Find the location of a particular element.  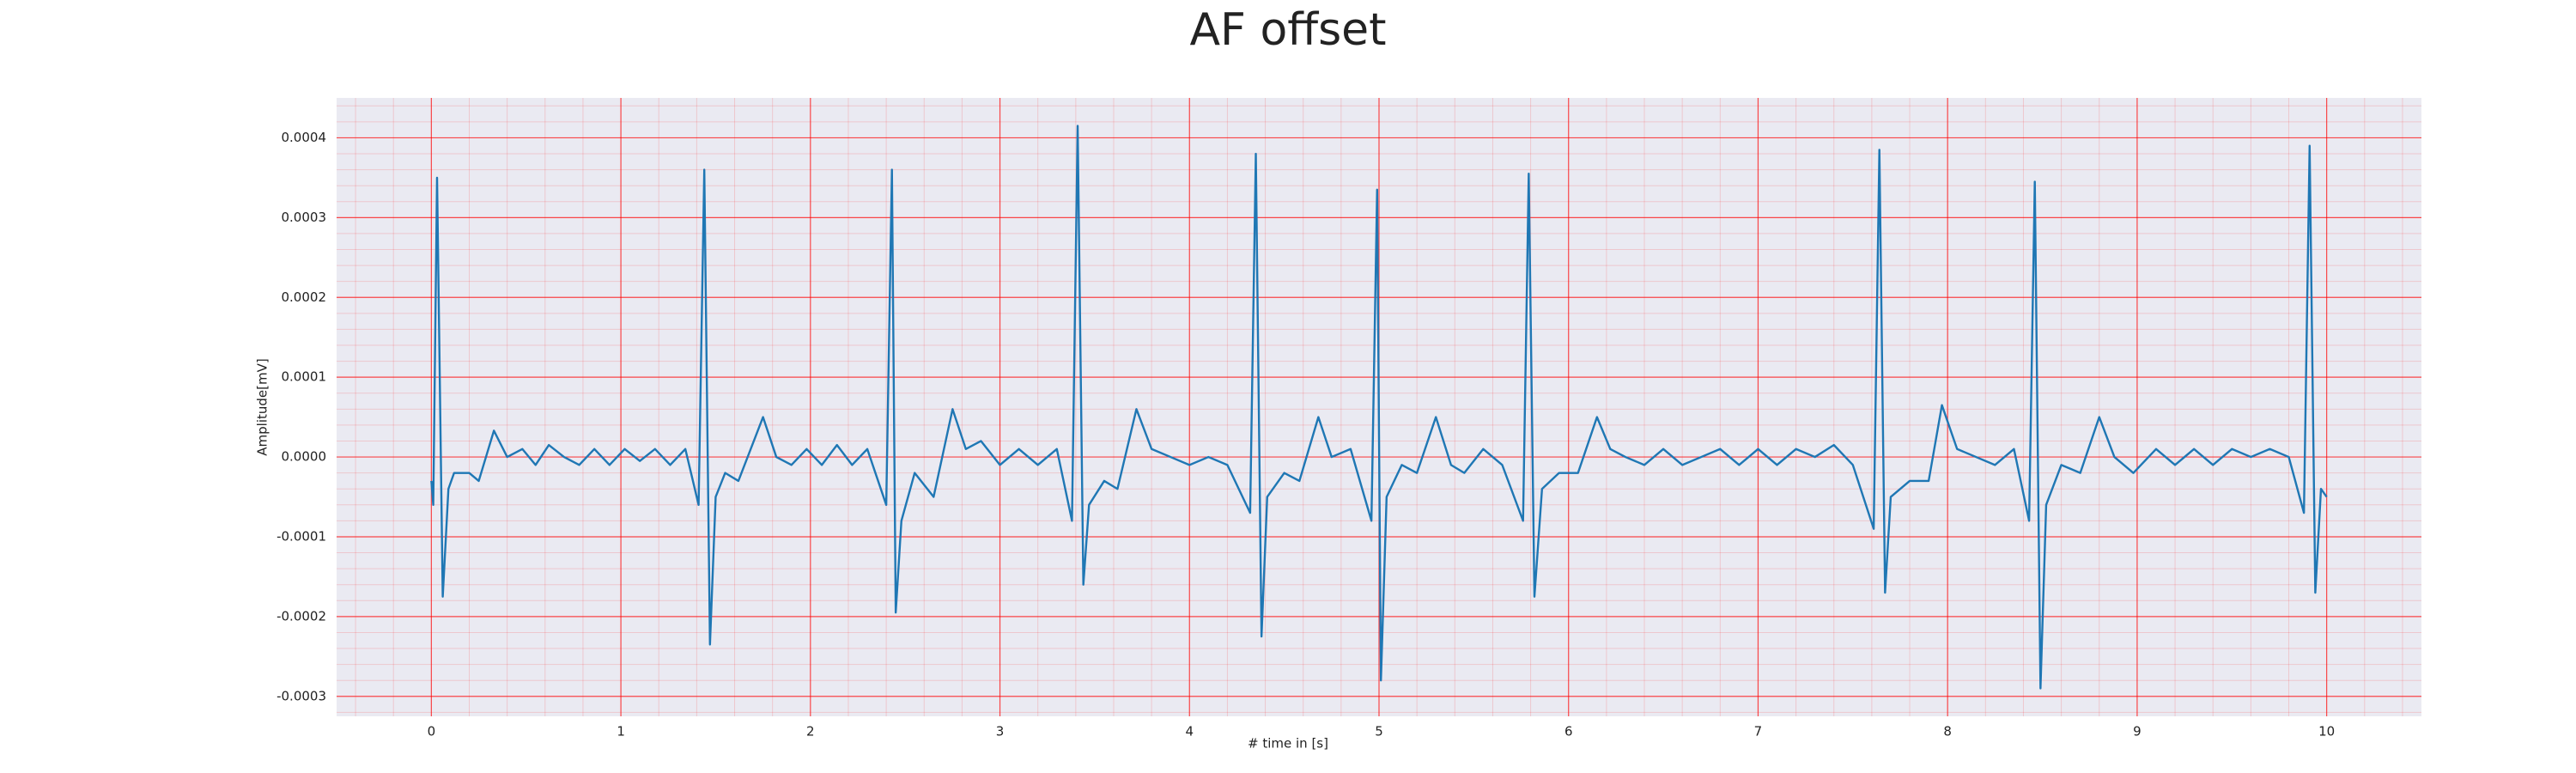

y-tick-label: 0.0002 is located at coordinates (304, 297).